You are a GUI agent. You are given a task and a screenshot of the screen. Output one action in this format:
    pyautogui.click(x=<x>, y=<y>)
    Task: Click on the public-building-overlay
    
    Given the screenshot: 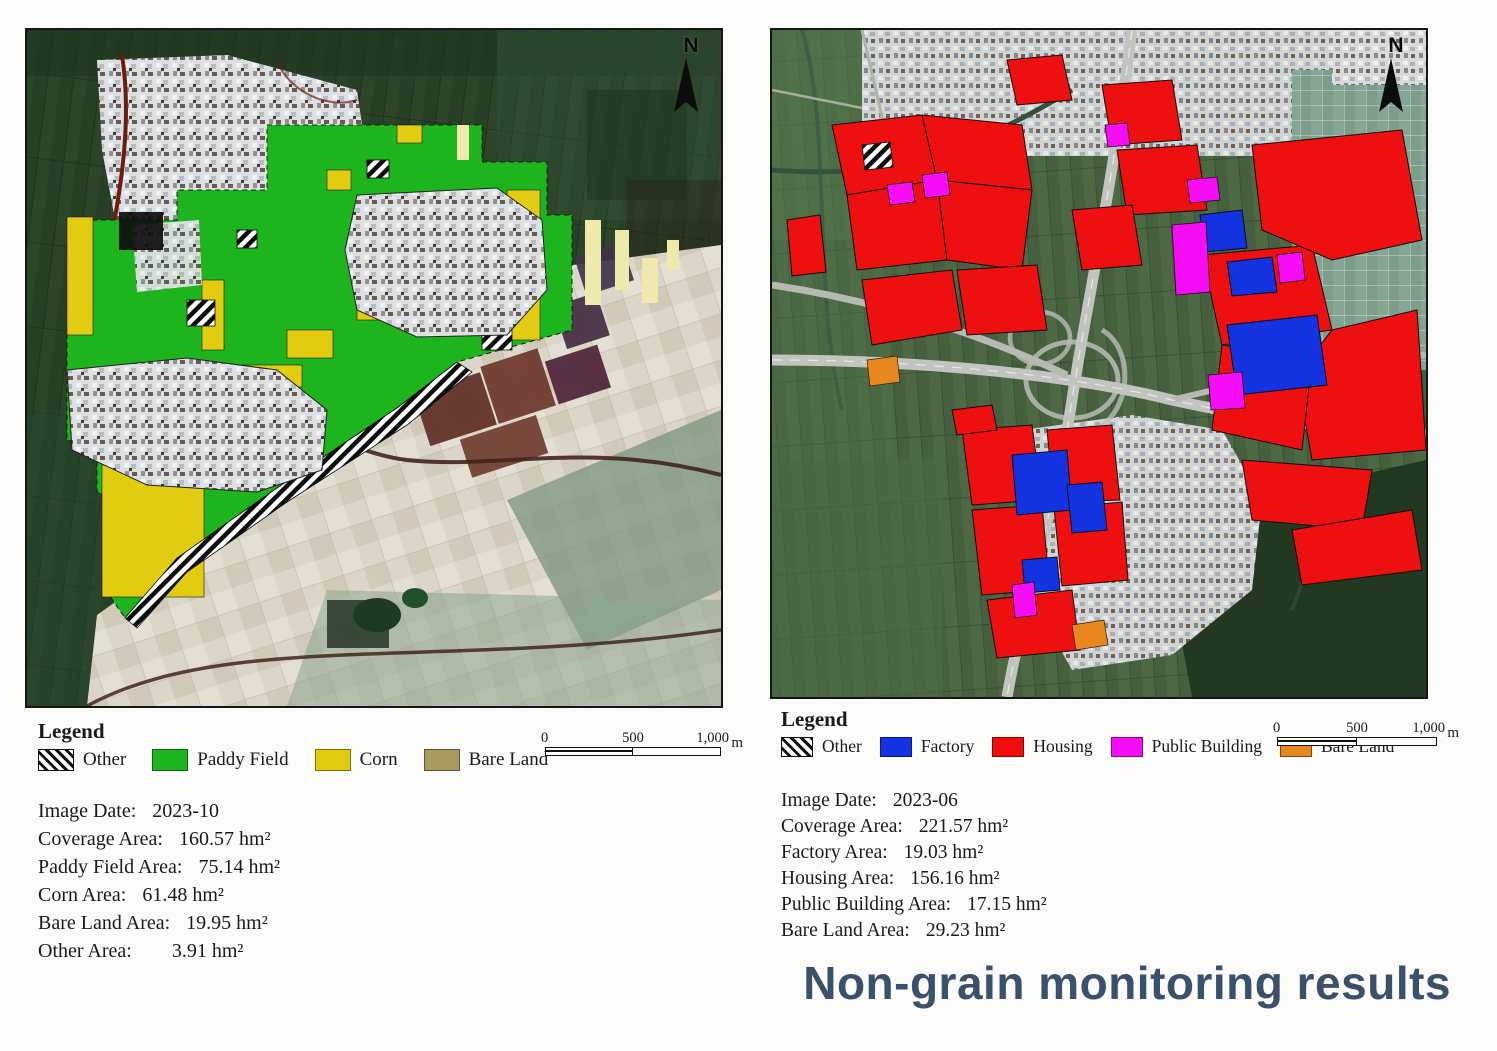 What is the action you would take?
    pyautogui.click(x=1096, y=370)
    